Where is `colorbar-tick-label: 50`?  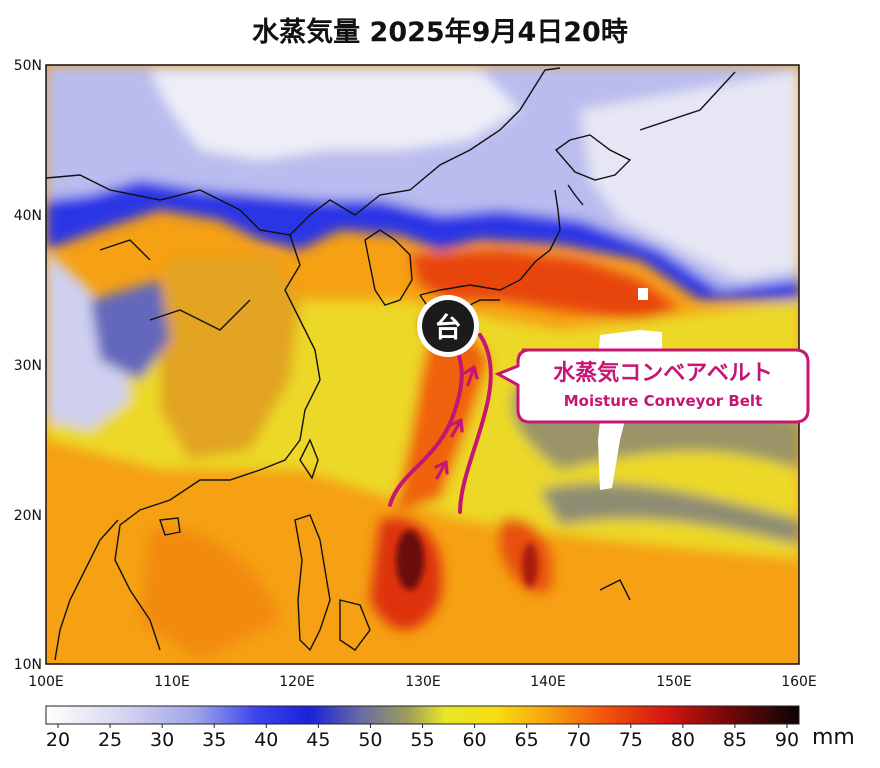
colorbar-tick-label: 50 is located at coordinates (370, 740).